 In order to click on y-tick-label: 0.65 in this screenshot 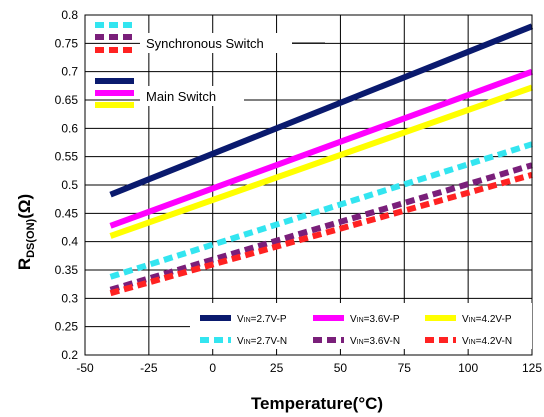, I will do `click(67, 100)`.